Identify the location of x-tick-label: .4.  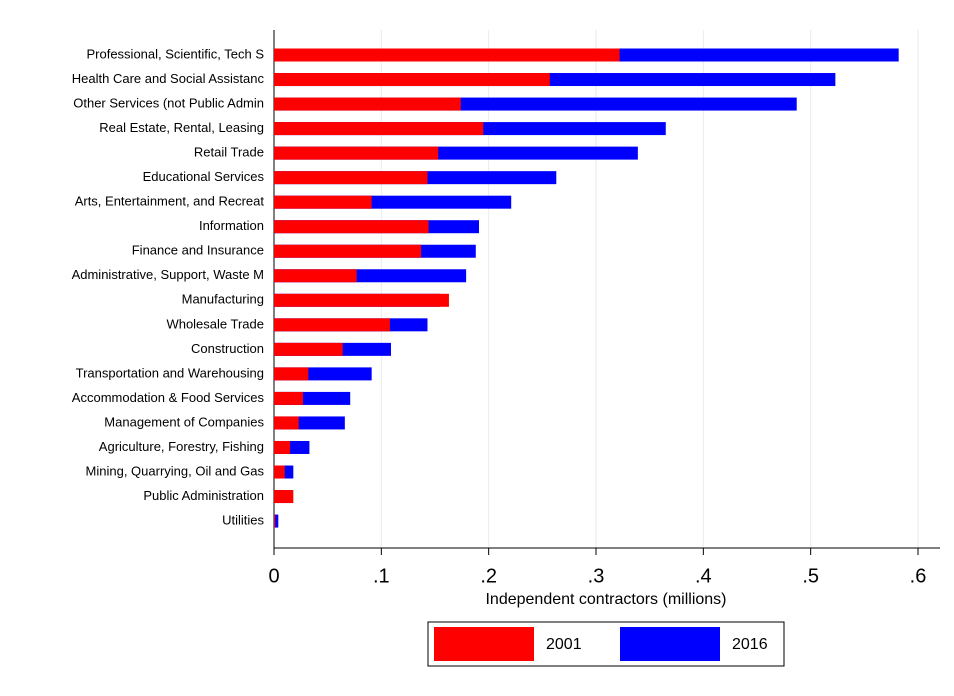
(703, 576).